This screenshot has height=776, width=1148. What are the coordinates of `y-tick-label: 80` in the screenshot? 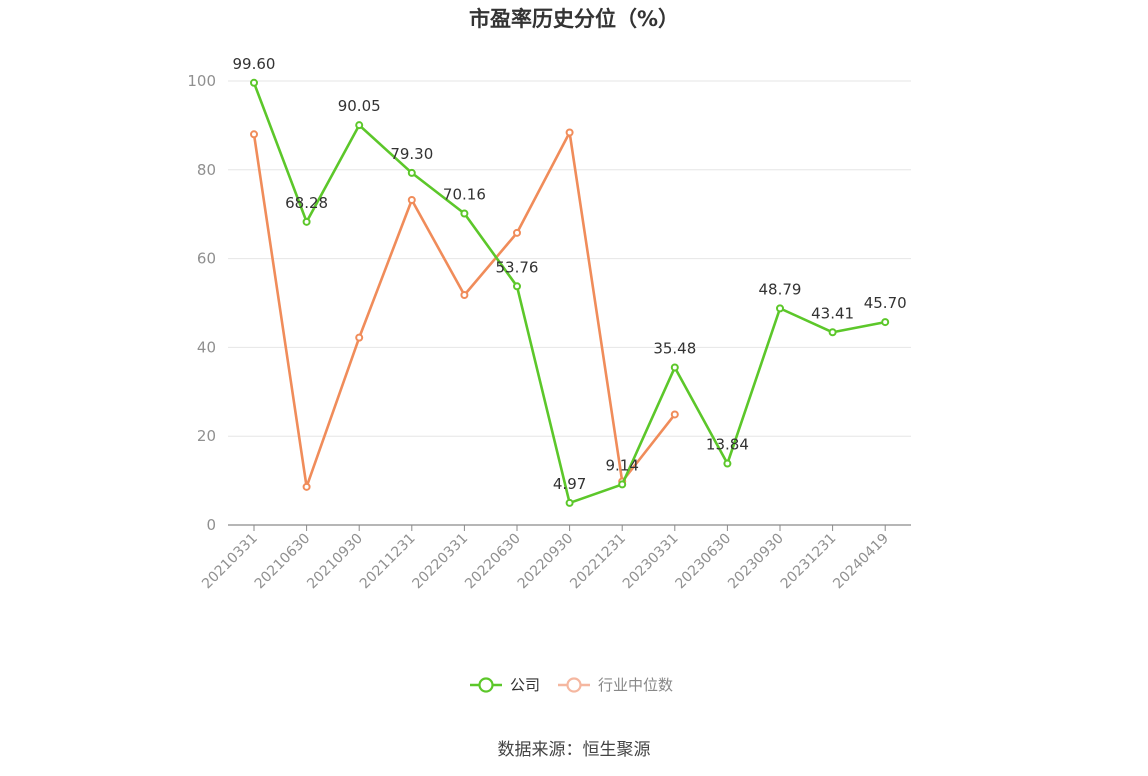 It's located at (206, 170).